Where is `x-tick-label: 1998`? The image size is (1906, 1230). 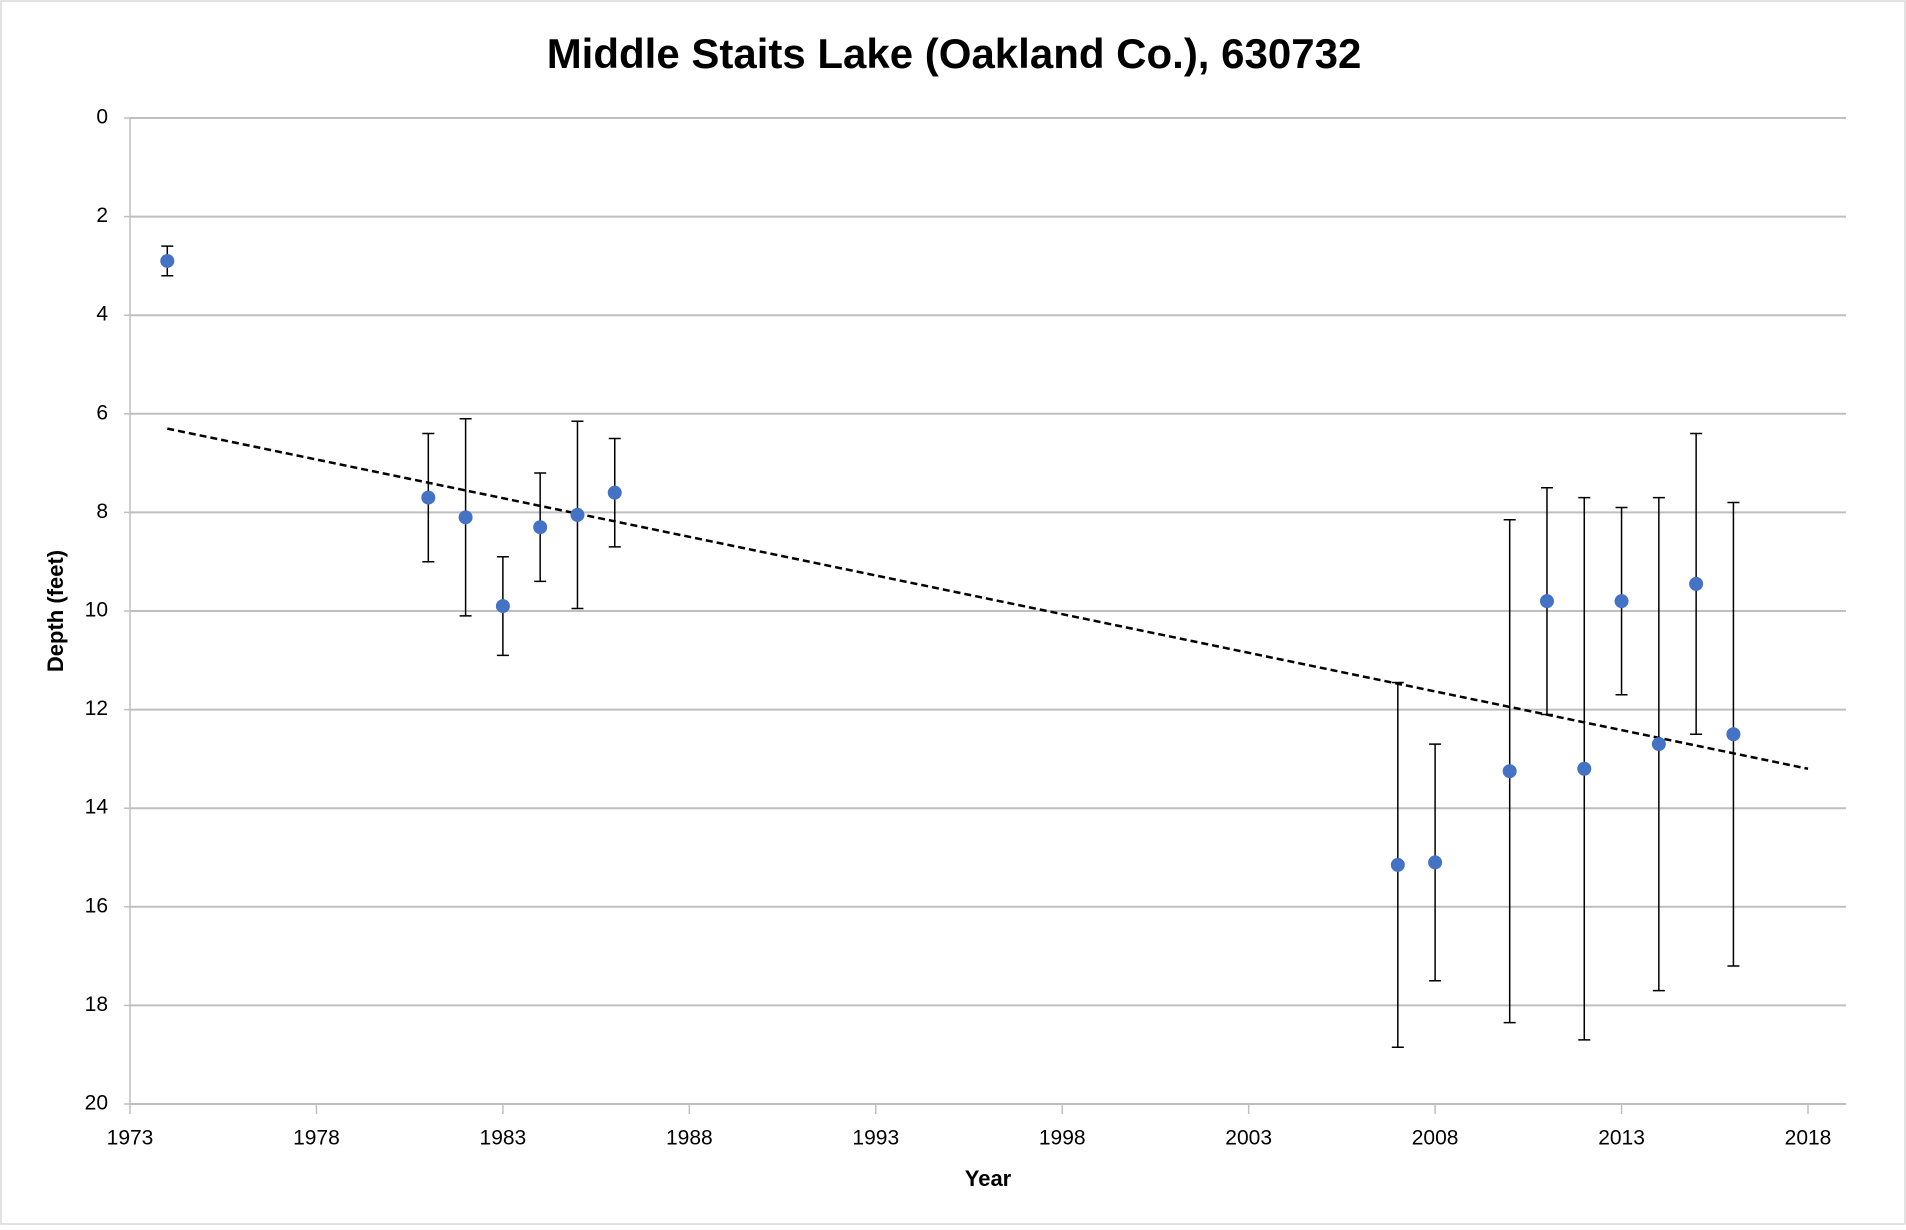
x-tick-label: 1998 is located at coordinates (1062, 1138).